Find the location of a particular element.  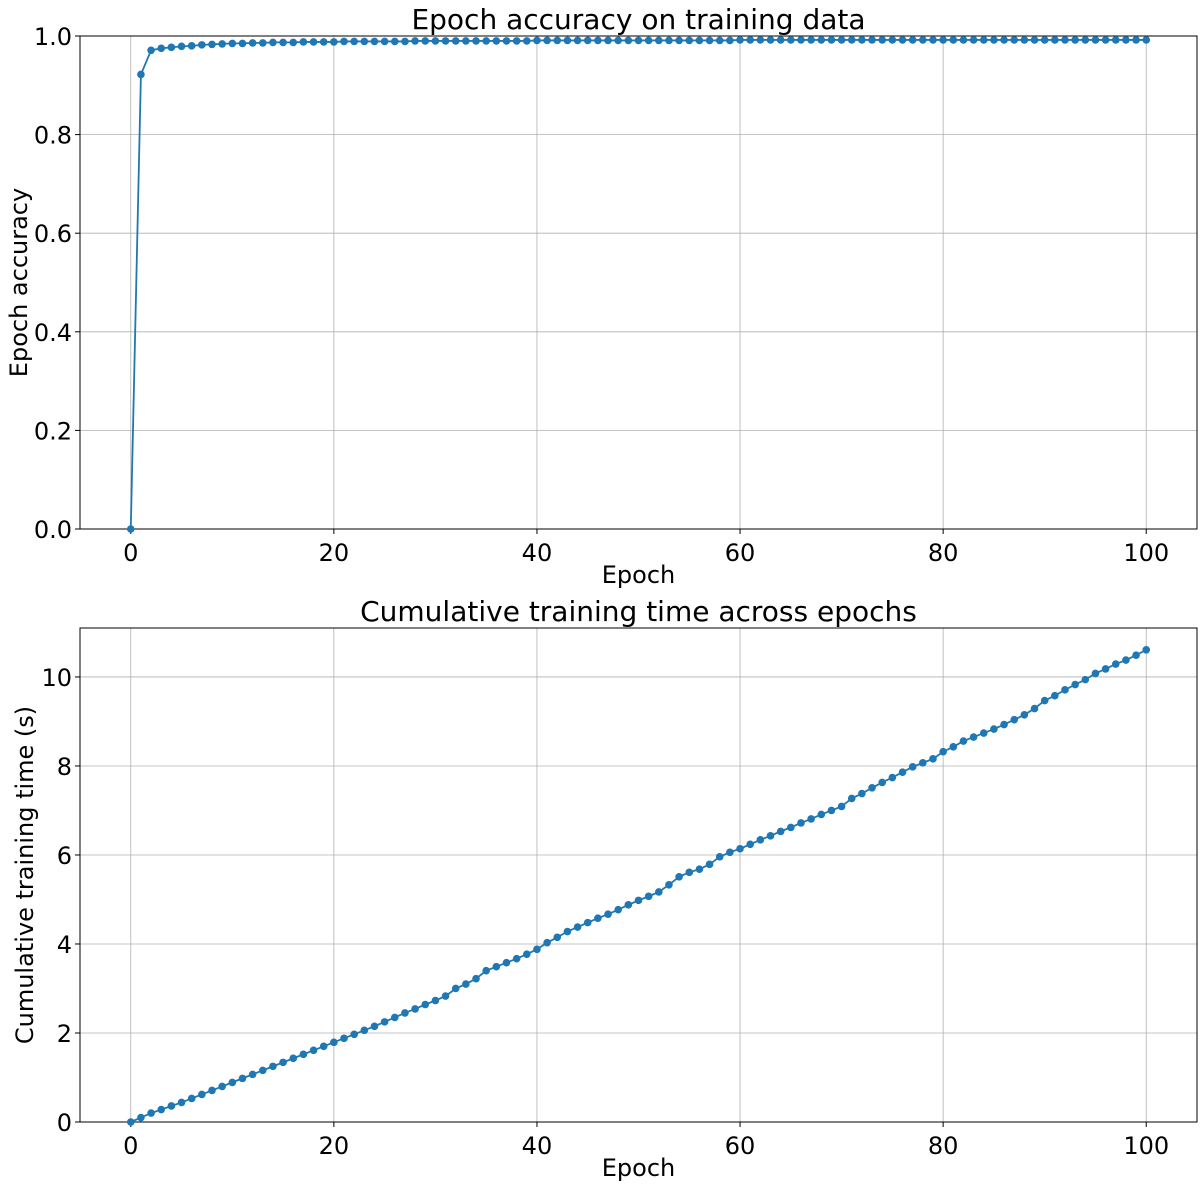

y-tick-label: 0.8 is located at coordinates (53, 136).